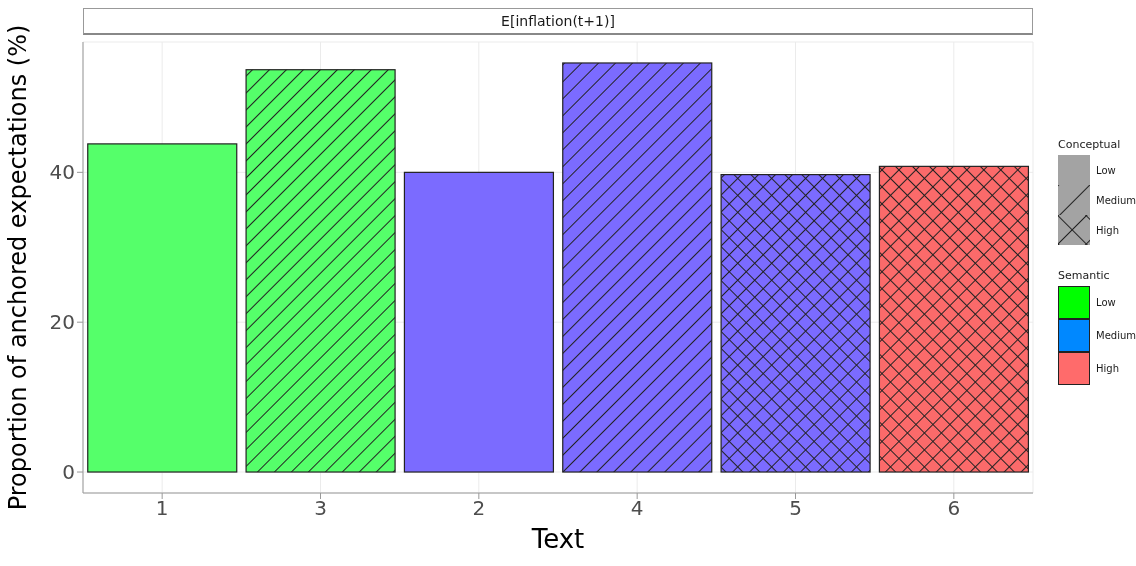 The height and width of the screenshot is (566, 1136). Describe the element at coordinates (320, 508) in the screenshot. I see `x-tick-label: 3` at that location.